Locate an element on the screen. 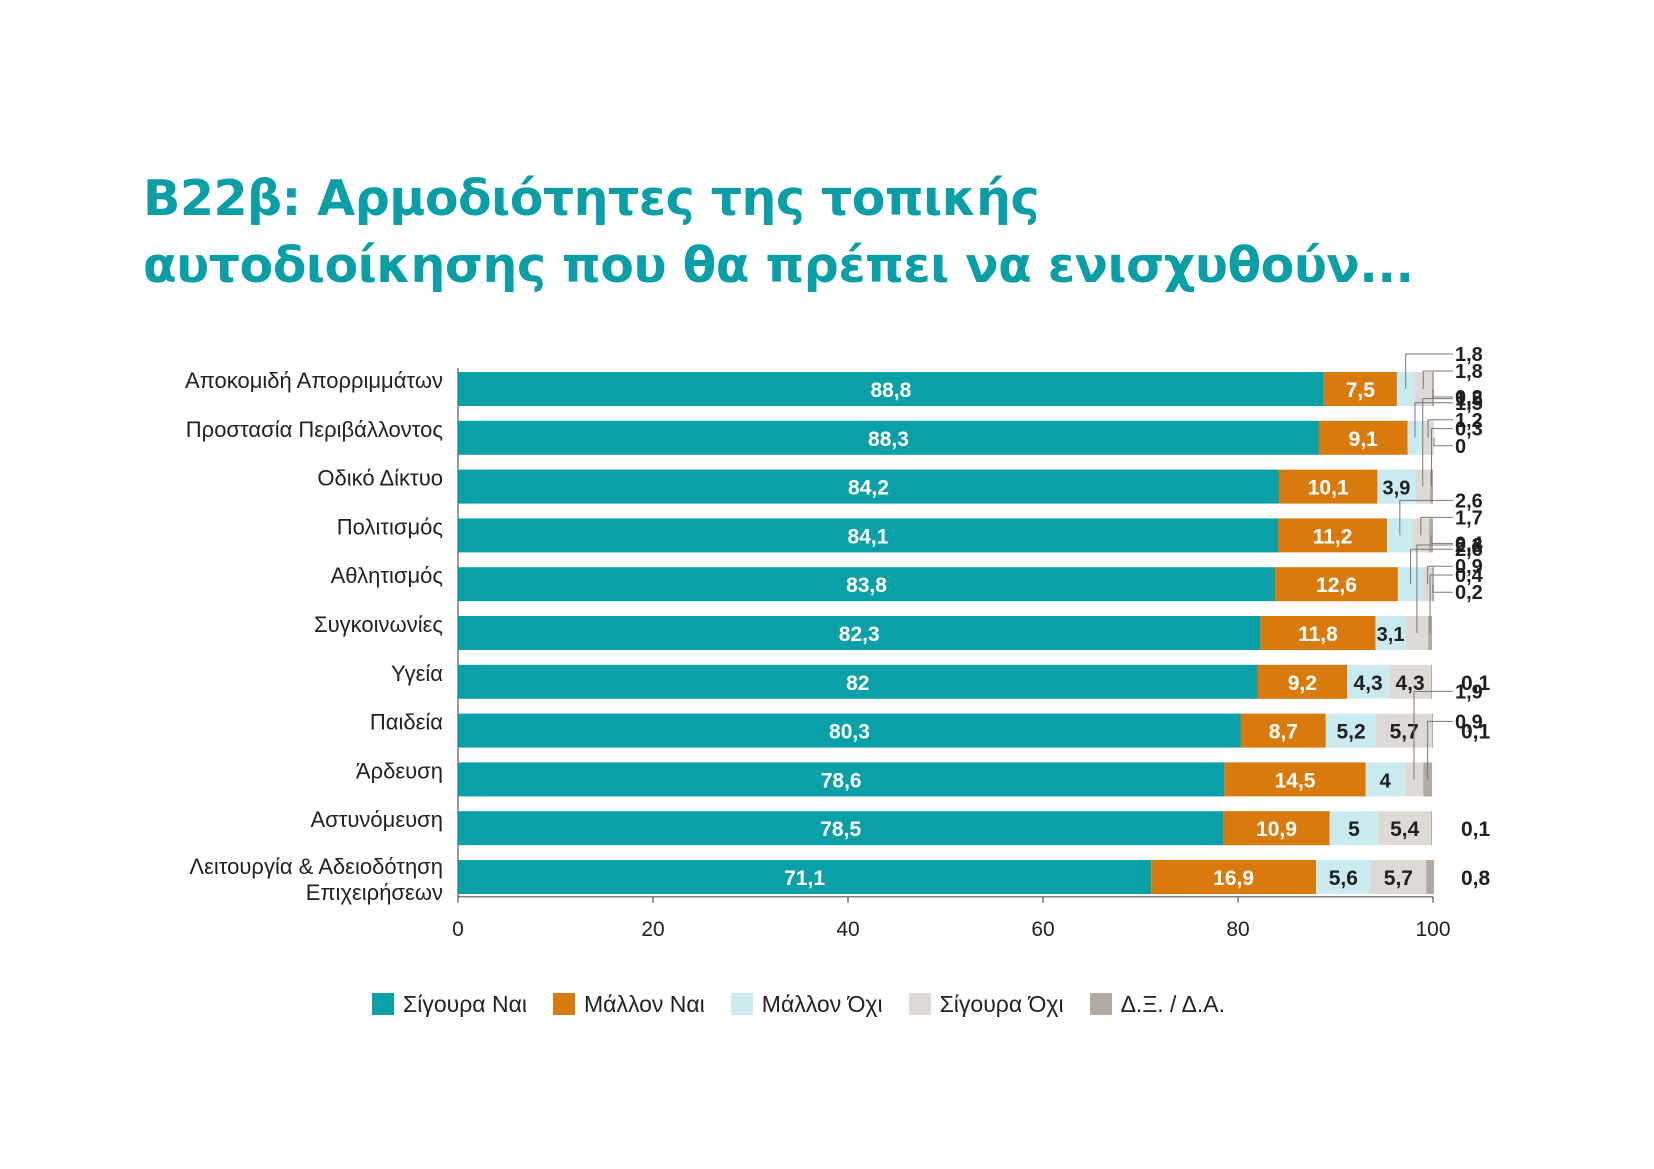 This screenshot has width=1654, height=1169. legend-label: Μάλλον Όχι is located at coordinates (822, 1003).